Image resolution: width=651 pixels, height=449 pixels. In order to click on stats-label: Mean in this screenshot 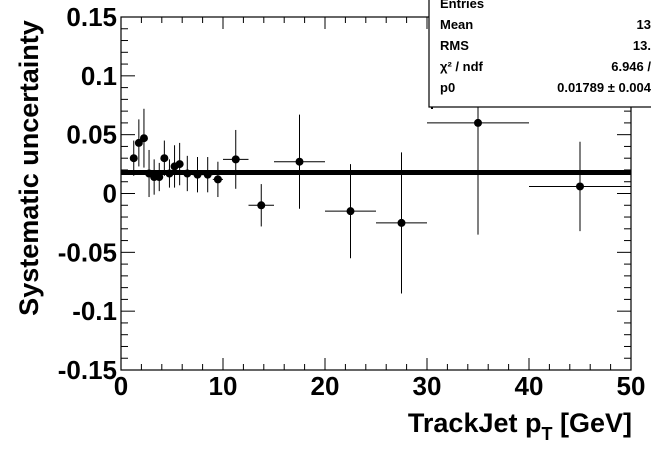, I will do `click(456, 24)`.